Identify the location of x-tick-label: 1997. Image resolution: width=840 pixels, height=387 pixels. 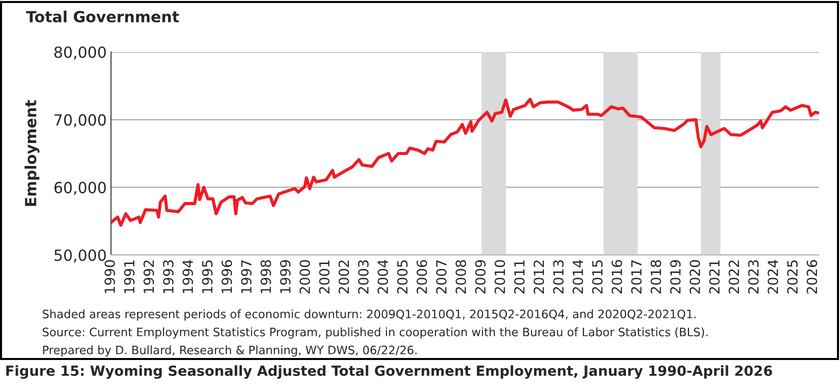
(246, 276).